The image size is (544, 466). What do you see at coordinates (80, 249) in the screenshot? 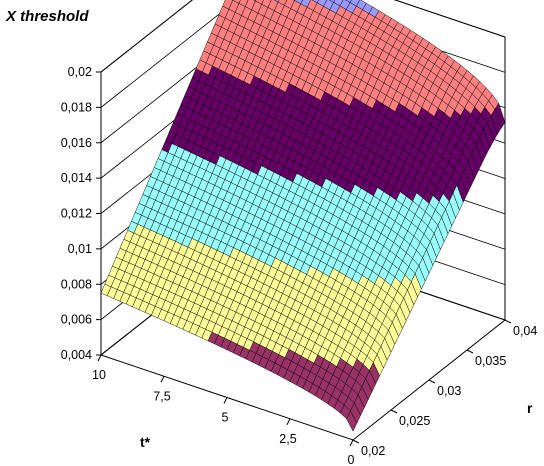
I see `z-tick-label: 0,01` at bounding box center [80, 249].